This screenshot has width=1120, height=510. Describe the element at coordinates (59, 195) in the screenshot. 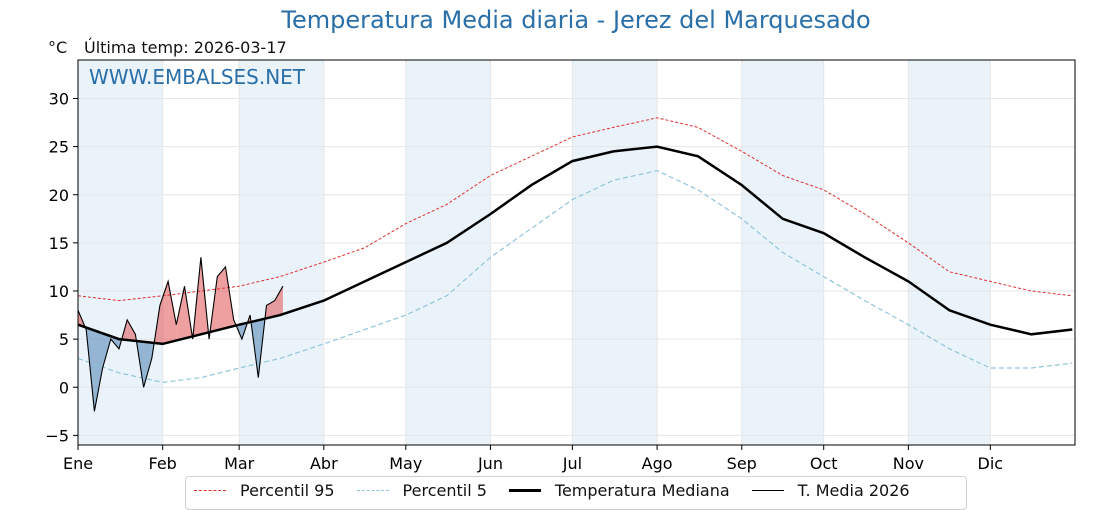

I see `y-tick-label: 20` at that location.